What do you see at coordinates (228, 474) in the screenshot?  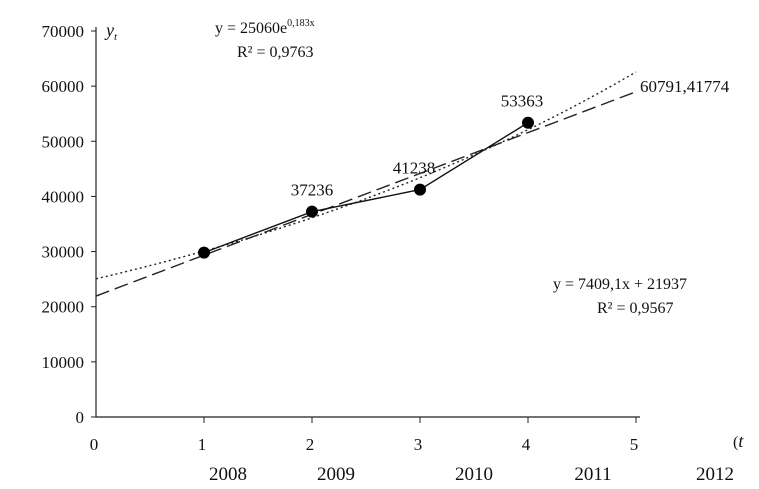 I see `year-label: 2008` at bounding box center [228, 474].